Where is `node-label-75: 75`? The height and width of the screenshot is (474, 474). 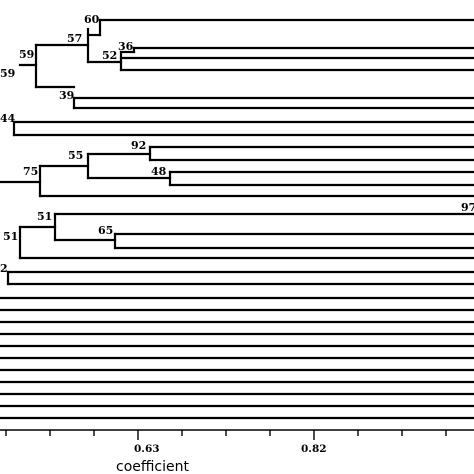
node-label-75: 75 is located at coordinates (30, 171).